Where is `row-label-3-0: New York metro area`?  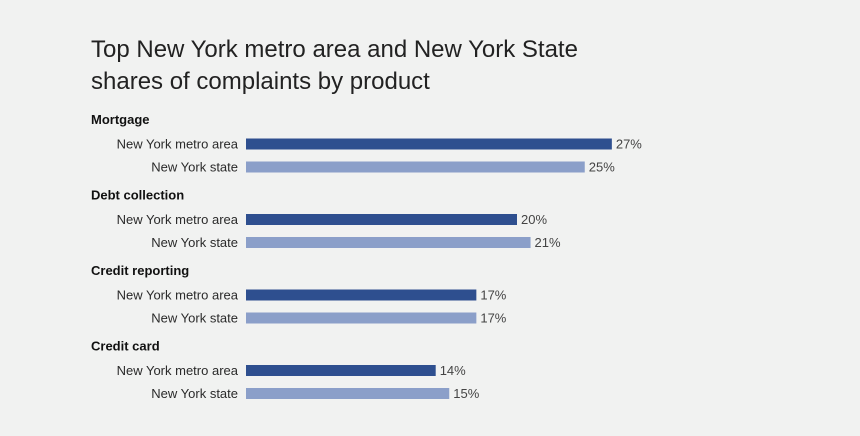 row-label-3-0: New York metro area is located at coordinates (178, 370).